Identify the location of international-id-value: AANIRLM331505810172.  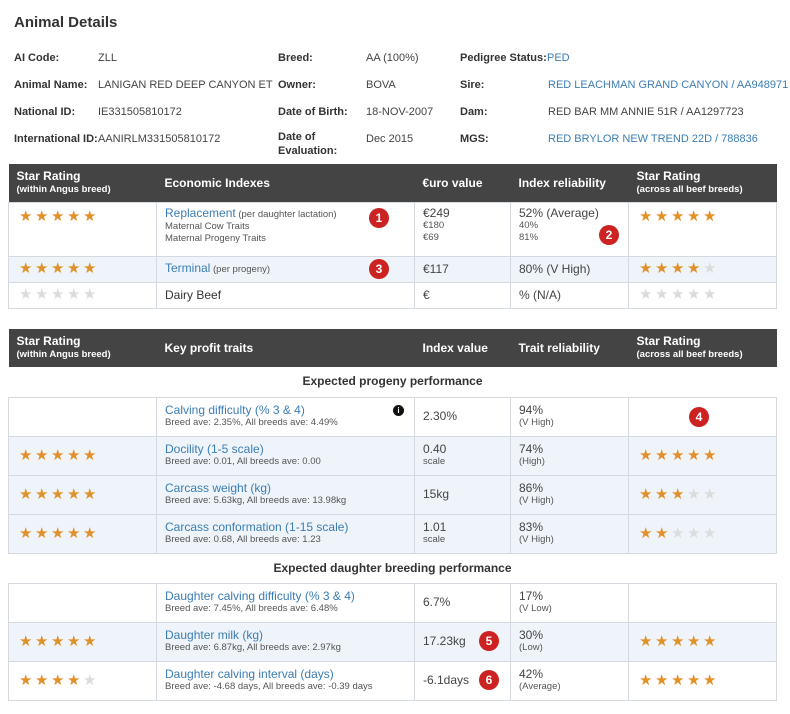
(159, 139).